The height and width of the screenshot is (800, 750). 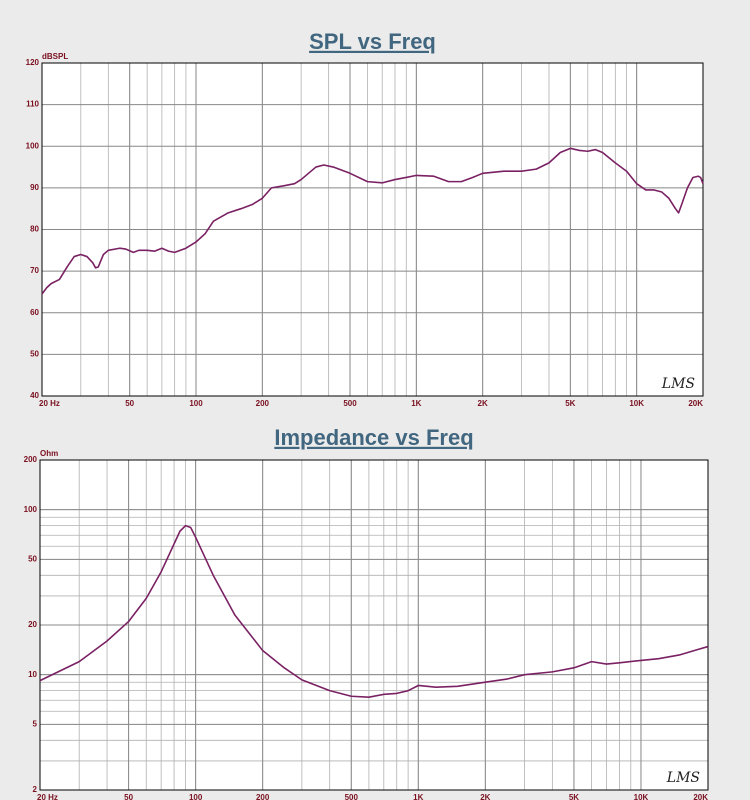 I want to click on chart-title: SPL vs Freq, so click(x=372, y=41).